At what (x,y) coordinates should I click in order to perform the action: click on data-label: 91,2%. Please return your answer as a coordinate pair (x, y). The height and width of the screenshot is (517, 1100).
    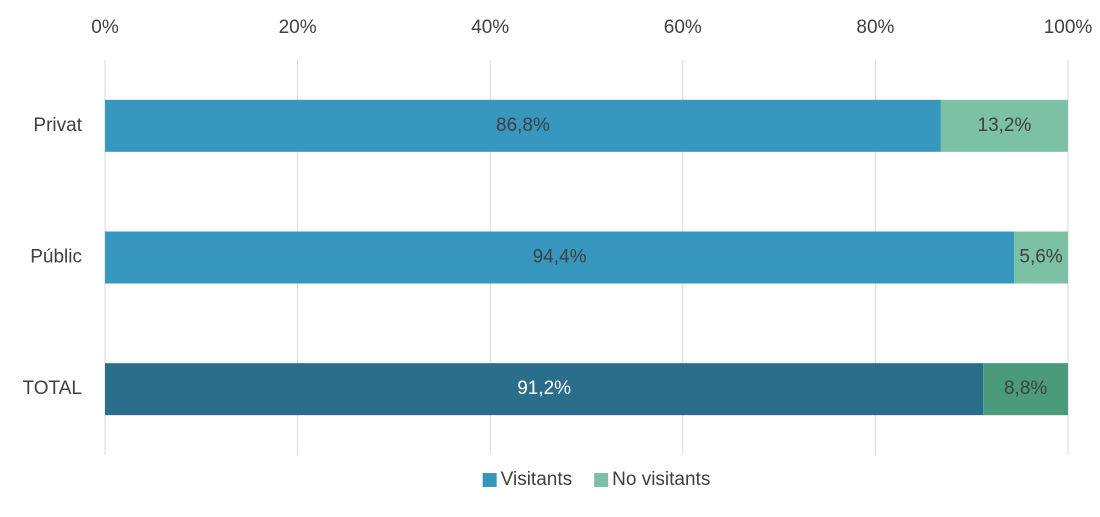
    Looking at the image, I should click on (544, 388).